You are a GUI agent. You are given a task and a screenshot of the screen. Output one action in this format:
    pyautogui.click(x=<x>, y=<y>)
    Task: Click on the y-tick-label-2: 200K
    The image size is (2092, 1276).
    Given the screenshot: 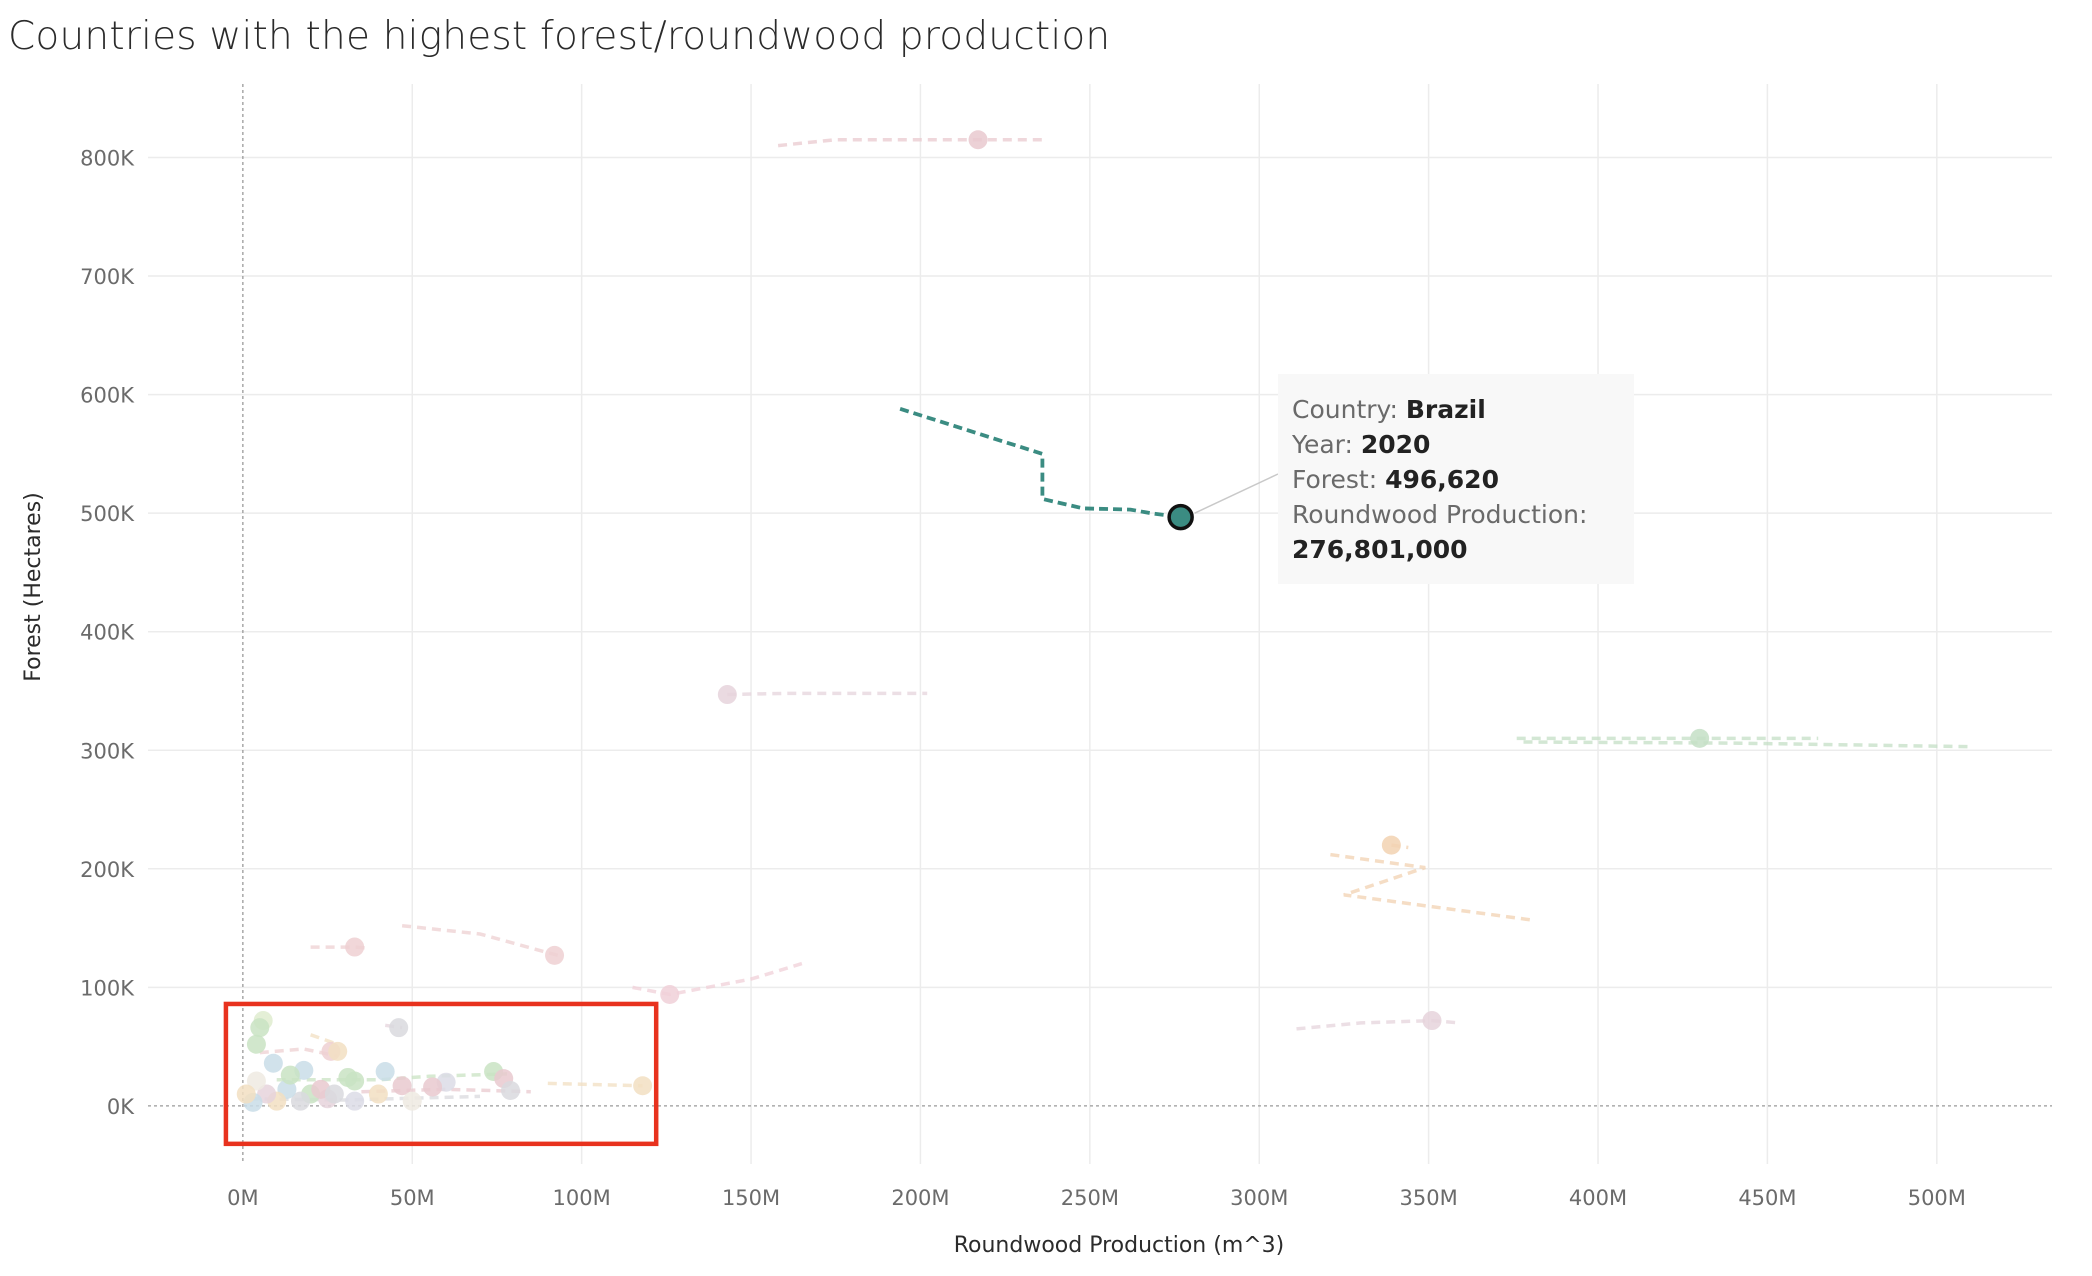 What is the action you would take?
    pyautogui.click(x=107, y=870)
    